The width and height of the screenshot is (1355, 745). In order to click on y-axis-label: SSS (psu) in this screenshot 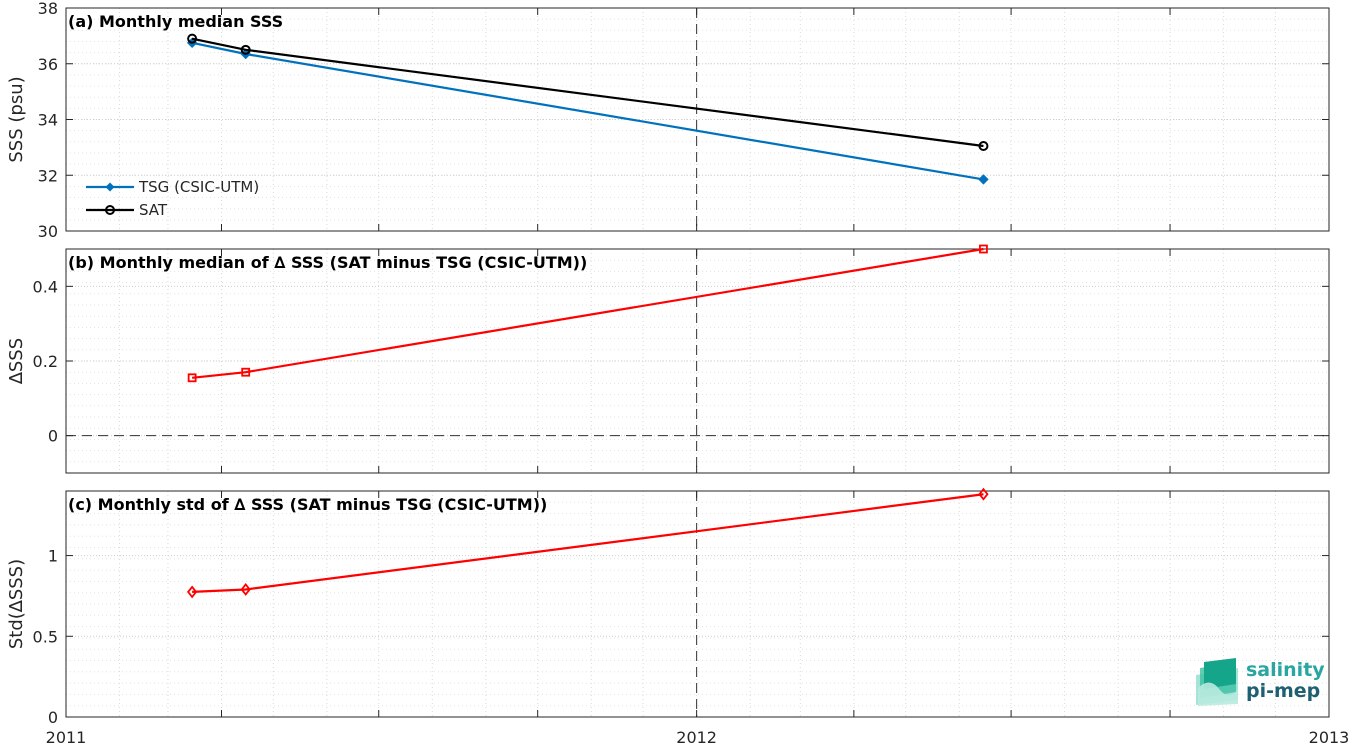, I will do `click(16, 119)`.